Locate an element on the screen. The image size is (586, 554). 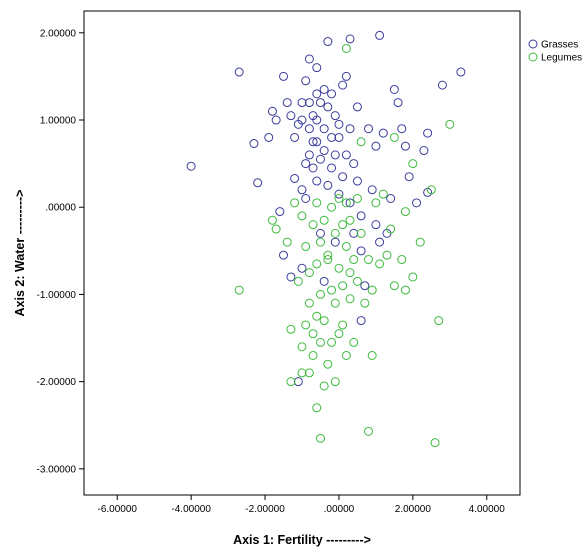
y-tick-label: -1.00000 is located at coordinates (57, 295).